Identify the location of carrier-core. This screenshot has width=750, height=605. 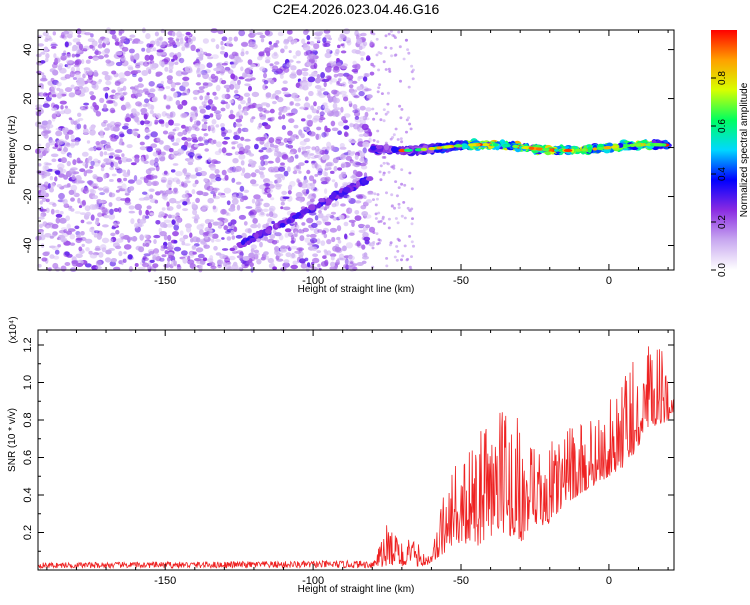
(458, 146).